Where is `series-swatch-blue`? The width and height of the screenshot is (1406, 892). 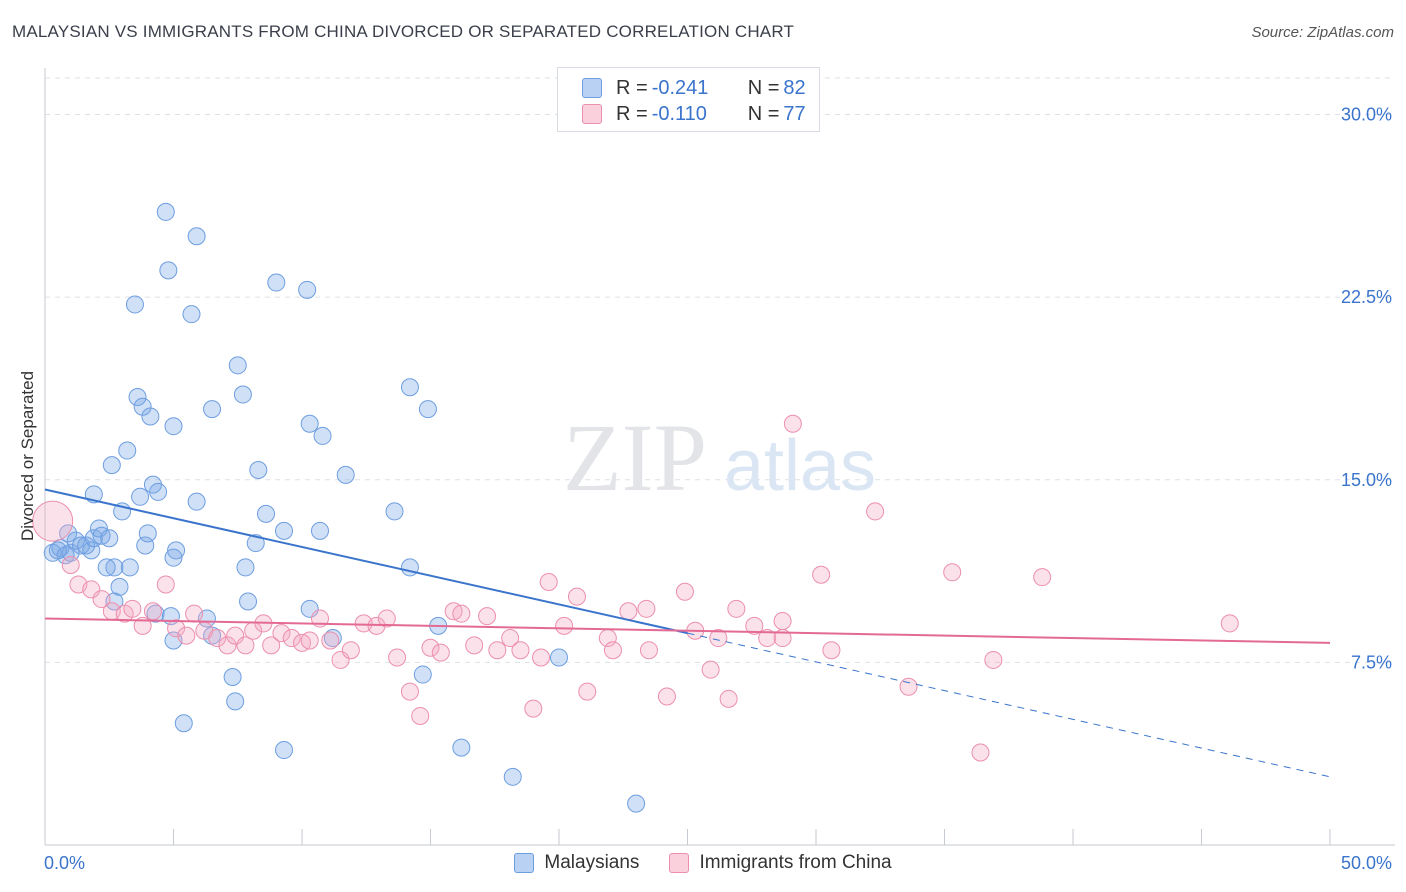 series-swatch-blue is located at coordinates (524, 863).